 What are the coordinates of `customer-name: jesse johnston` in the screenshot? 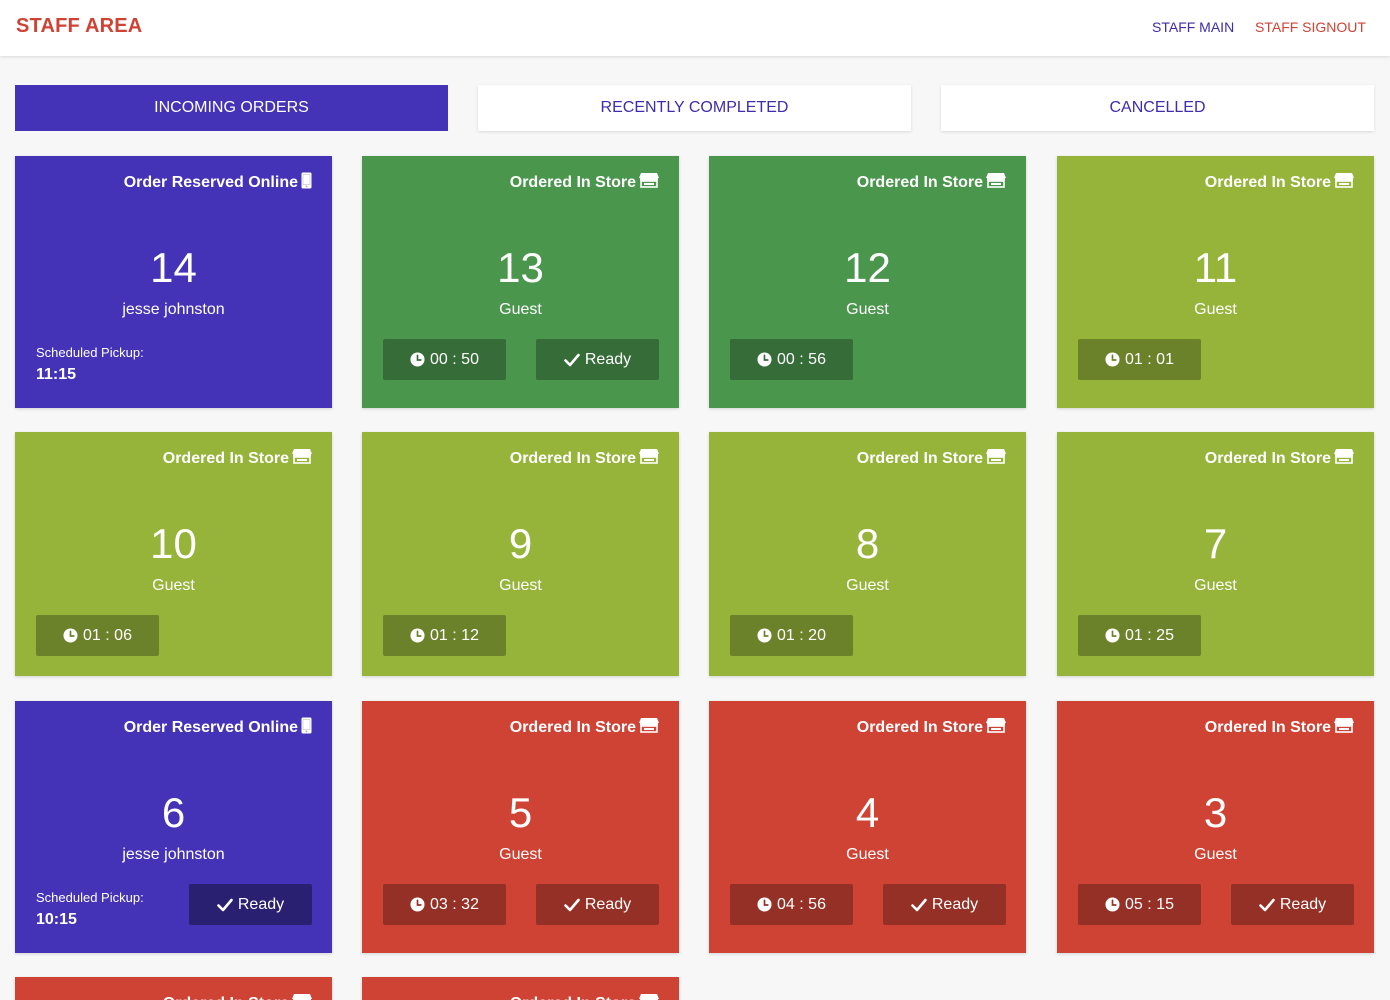 It's located at (173, 854).